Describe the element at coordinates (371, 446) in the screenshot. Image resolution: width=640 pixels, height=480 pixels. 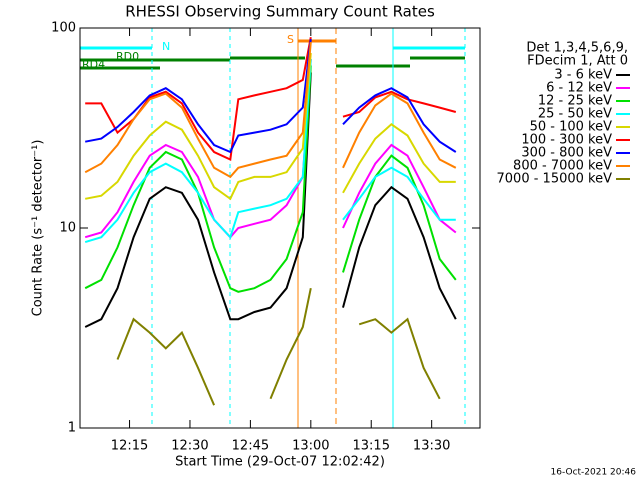
I see `x-tick-label: 13:15` at that location.